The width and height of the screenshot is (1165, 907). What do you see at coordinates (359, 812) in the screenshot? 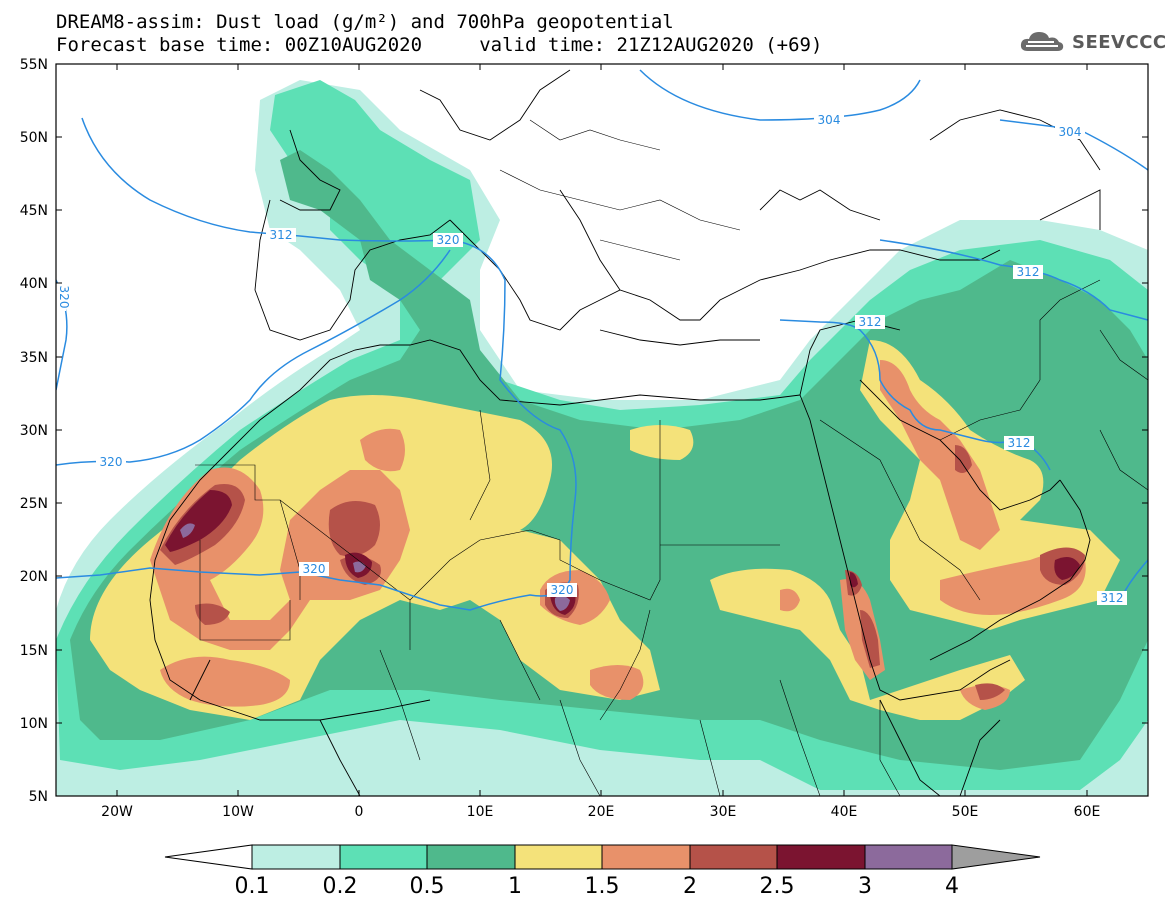
I see `lon-label: 0` at bounding box center [359, 812].